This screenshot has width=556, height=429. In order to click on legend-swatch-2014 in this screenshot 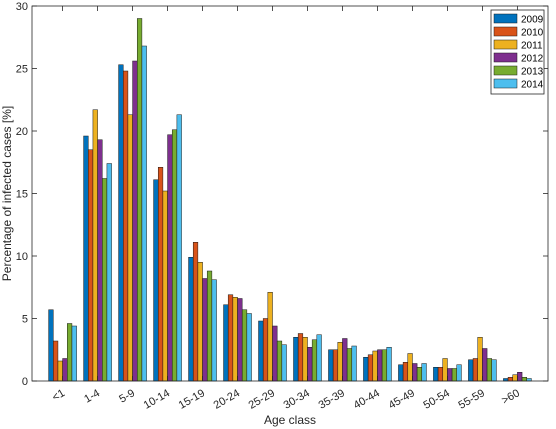, I will do `click(505, 83)`.